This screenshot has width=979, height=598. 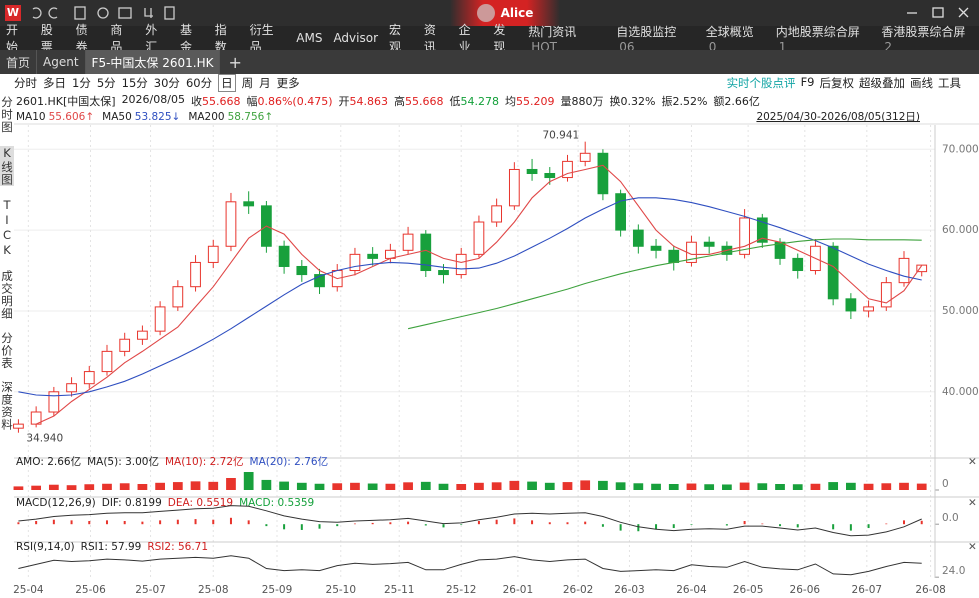 What do you see at coordinates (288, 83) in the screenshot?
I see `period-button: 更多` at bounding box center [288, 83].